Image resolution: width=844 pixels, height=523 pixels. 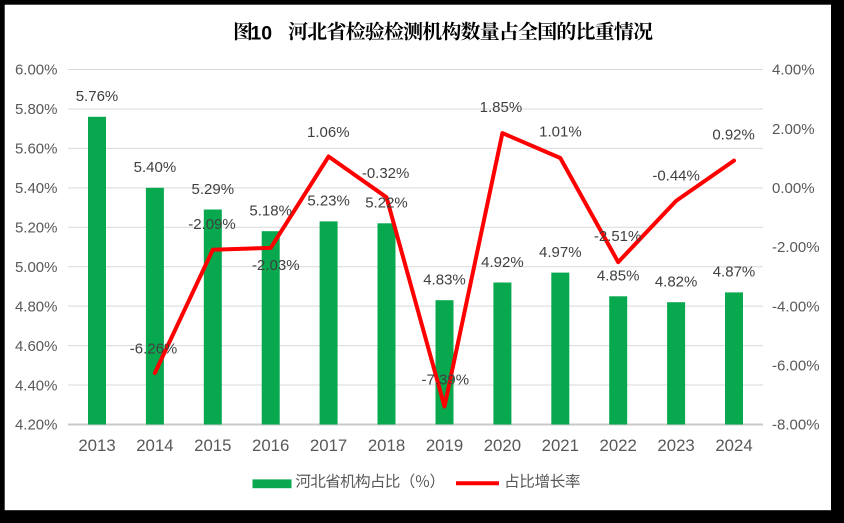 What do you see at coordinates (97, 96) in the screenshot?
I see `svg-text: 5.76%` at bounding box center [97, 96].